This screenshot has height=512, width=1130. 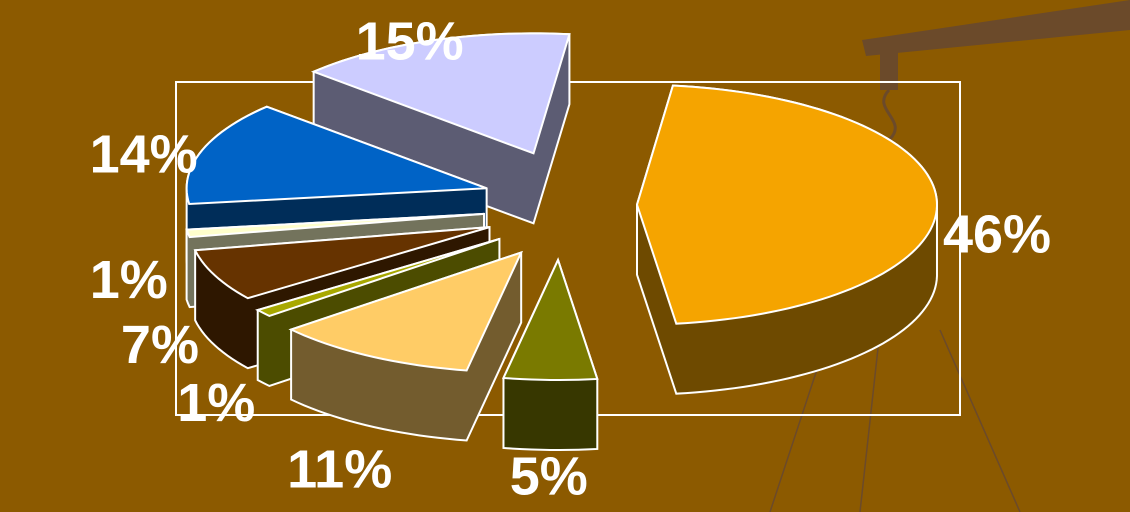 I want to click on data-label: 7%, so click(x=160, y=345).